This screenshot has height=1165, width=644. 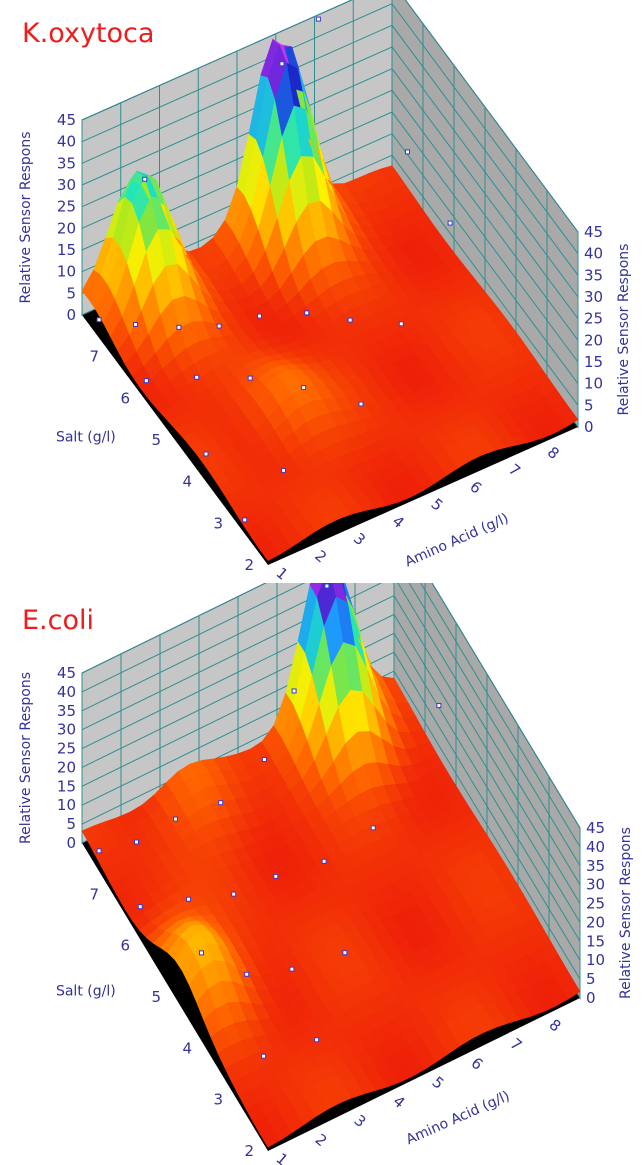 I want to click on x-tick-label: 4, so click(x=399, y=1102).